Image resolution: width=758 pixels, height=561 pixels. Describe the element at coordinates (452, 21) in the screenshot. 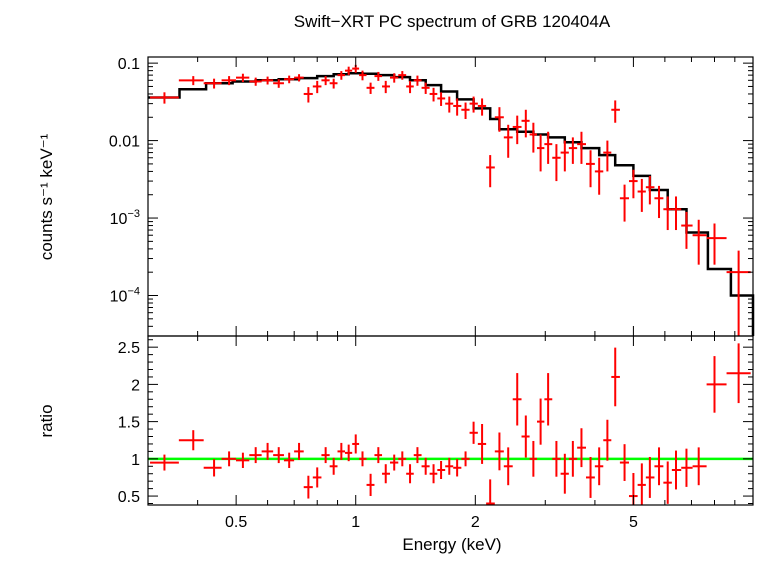

I see `chart-title: Swift−XRT PC spectrum of GRB 120404A` at that location.